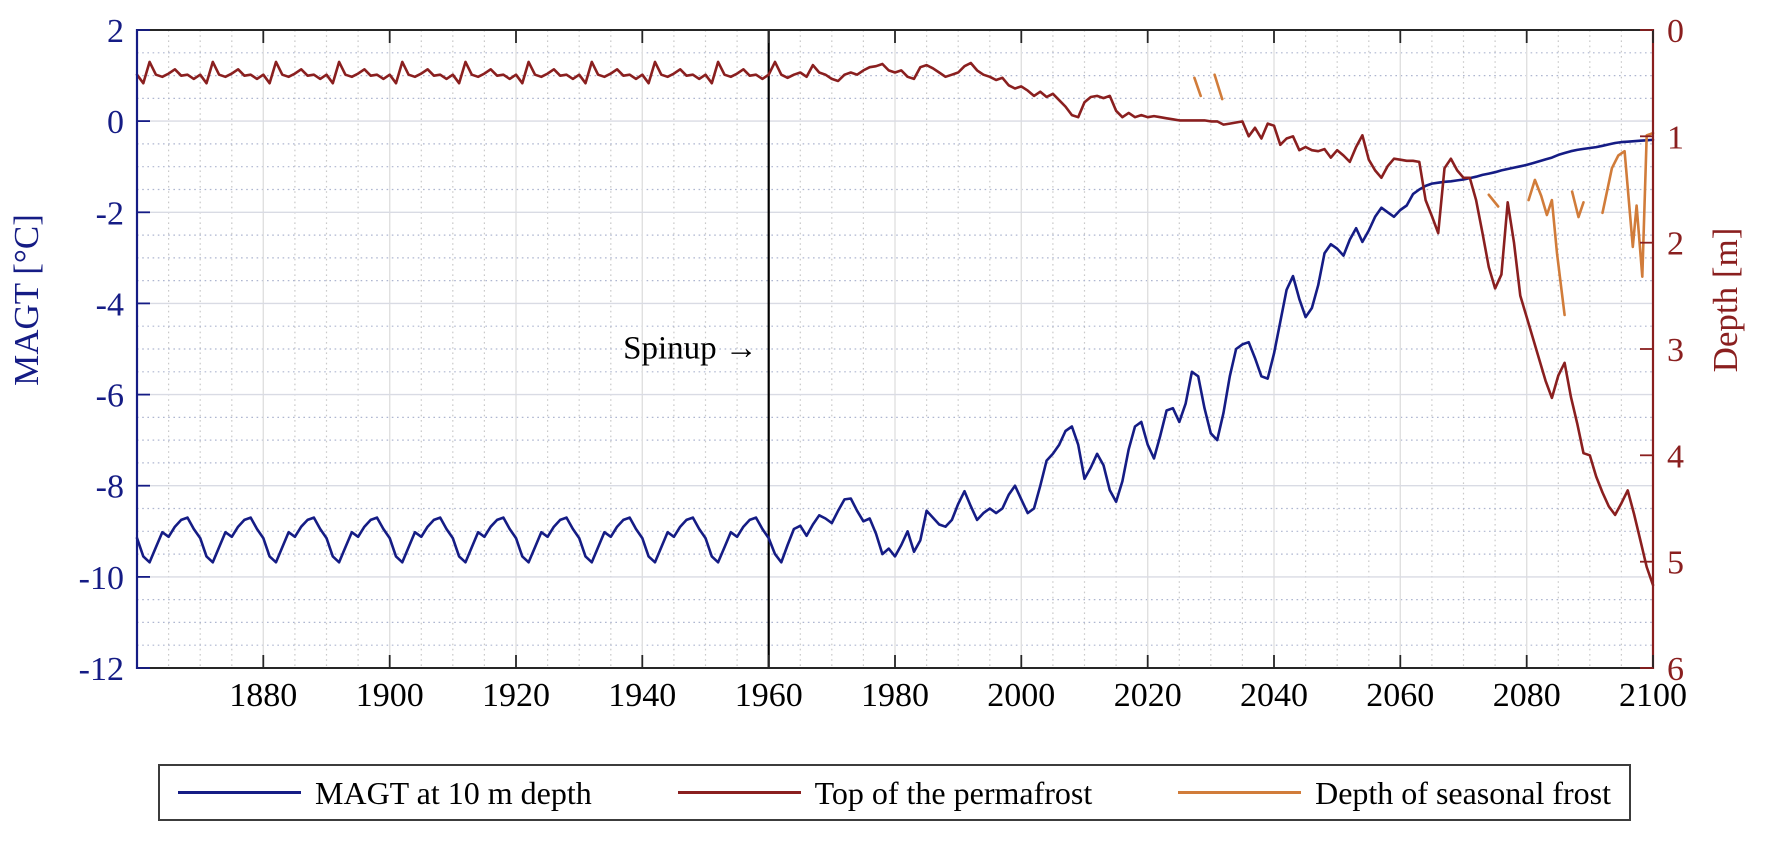  I want to click on y-left-tick-label: 0, so click(115, 122).